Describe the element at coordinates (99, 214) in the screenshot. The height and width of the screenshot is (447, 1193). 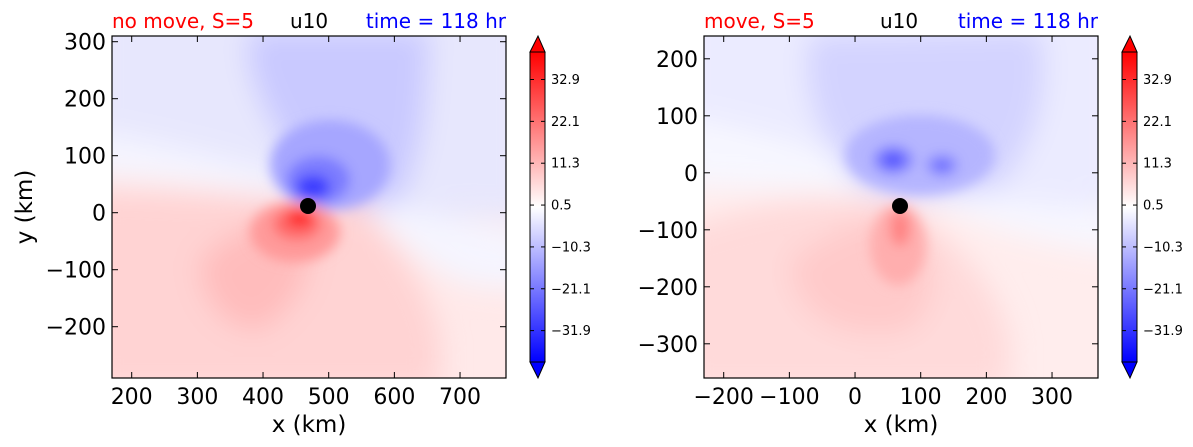
I see `left-y-tick-label: 0` at that location.